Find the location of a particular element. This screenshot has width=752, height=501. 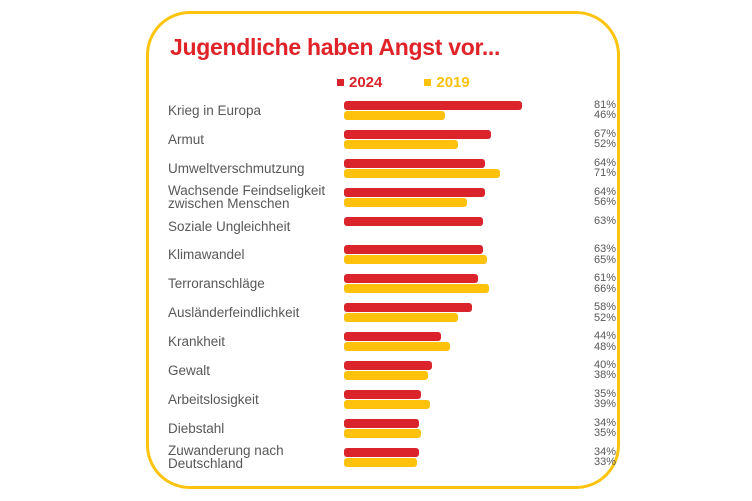

value-2024: 44% is located at coordinates (604, 336).